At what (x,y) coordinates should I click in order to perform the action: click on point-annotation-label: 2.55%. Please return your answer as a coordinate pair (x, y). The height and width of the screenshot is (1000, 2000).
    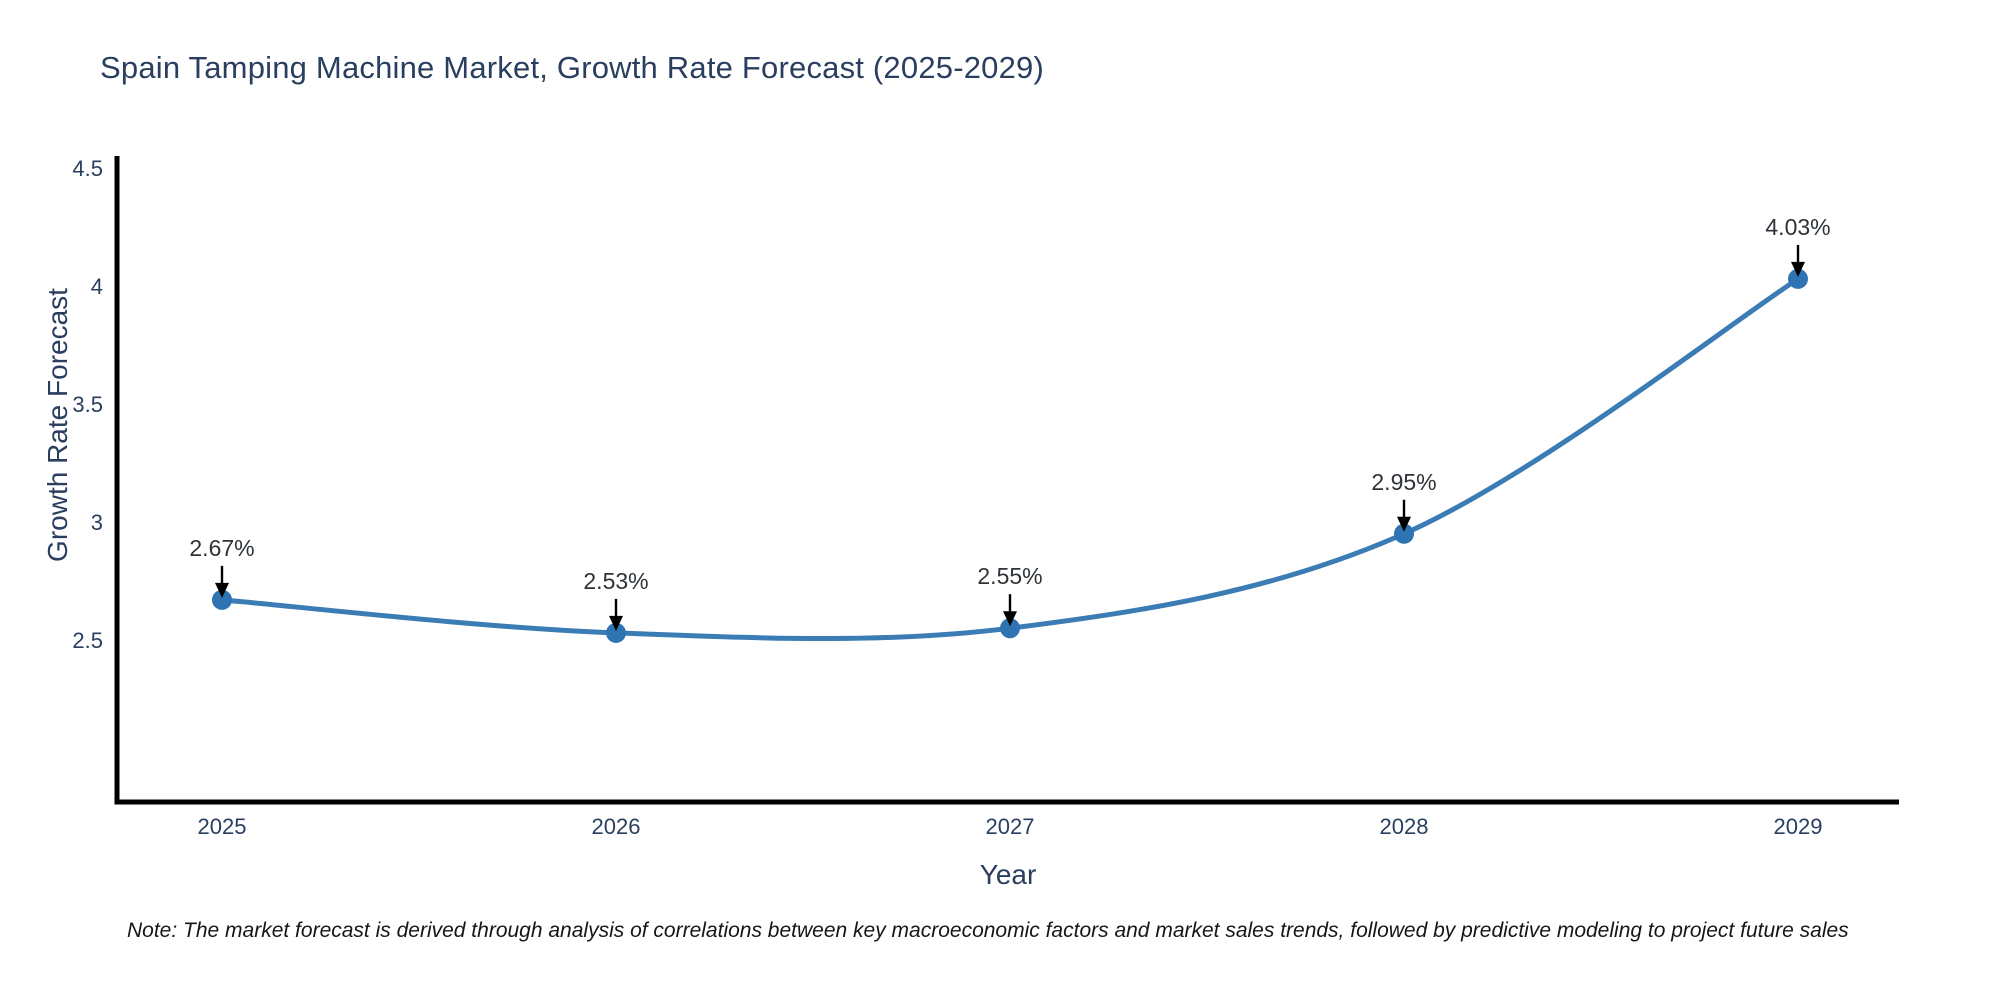
    Looking at the image, I should click on (1009, 576).